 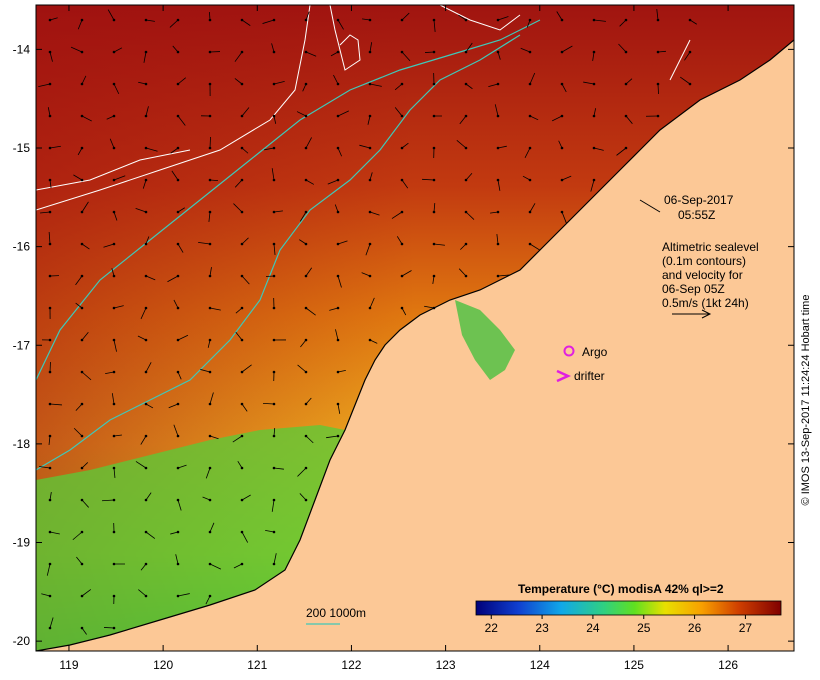 What do you see at coordinates (22, 543) in the screenshot?
I see `lat-tick-label: -19` at bounding box center [22, 543].